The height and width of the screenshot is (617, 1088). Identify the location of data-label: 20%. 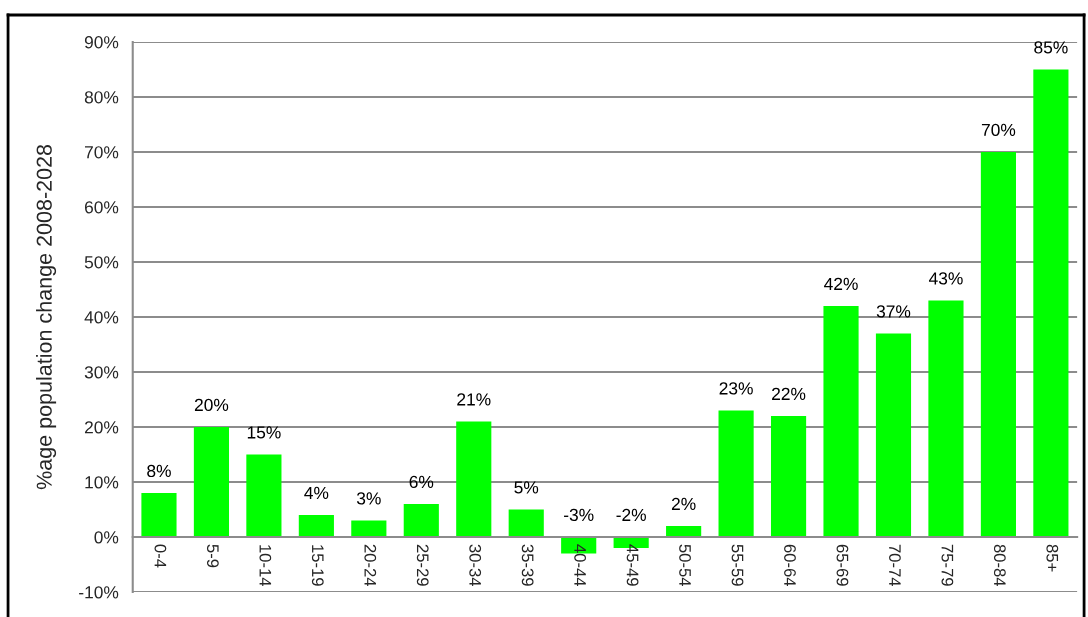
(211, 405).